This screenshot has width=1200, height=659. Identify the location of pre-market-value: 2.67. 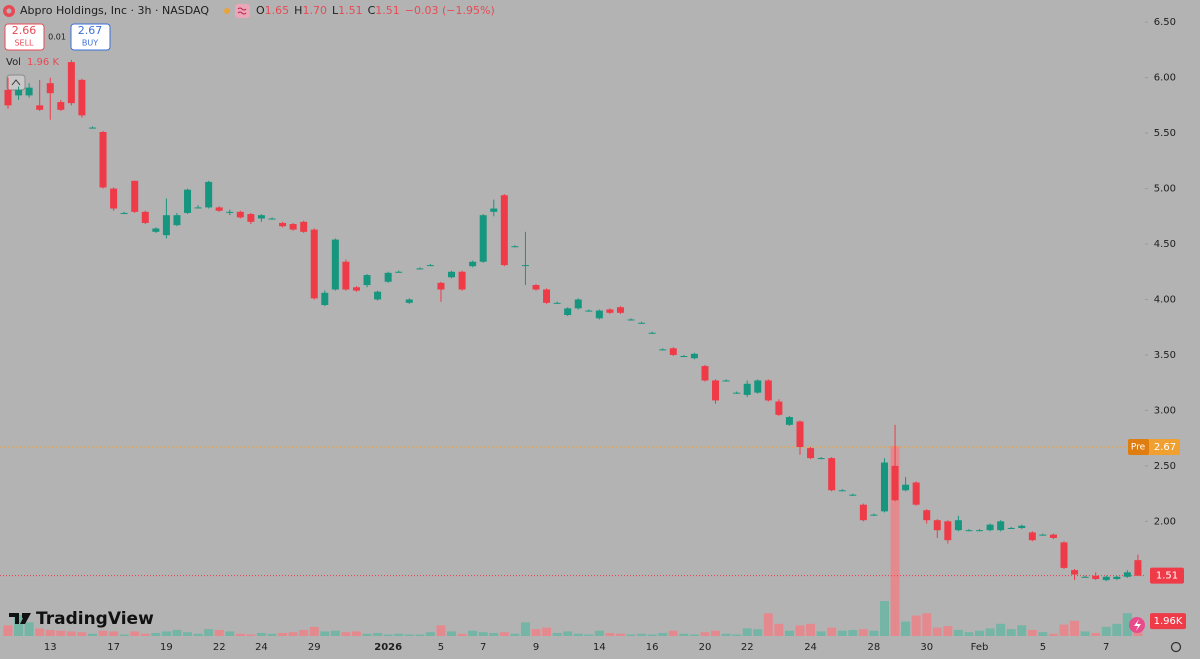
(1165, 447).